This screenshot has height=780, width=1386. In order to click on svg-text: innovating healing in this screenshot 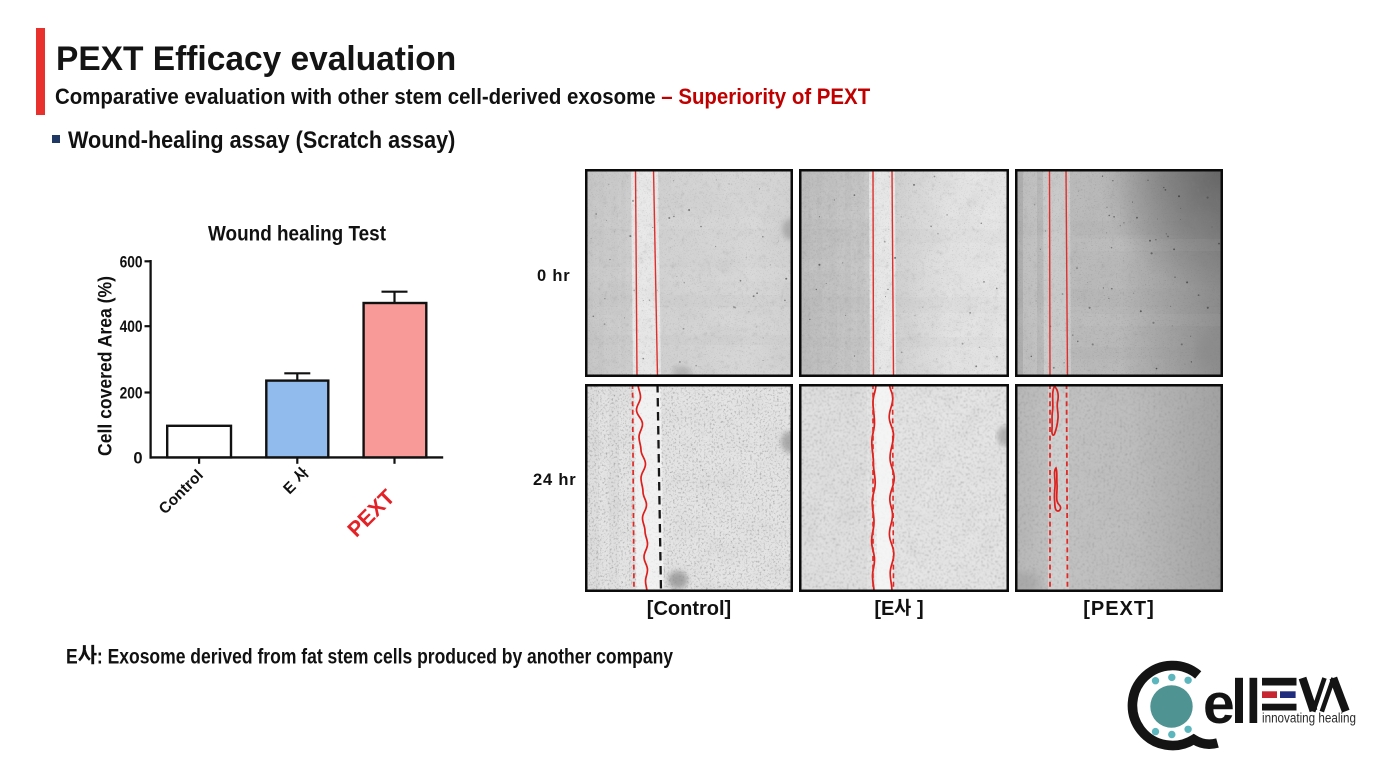, I will do `click(1309, 718)`.